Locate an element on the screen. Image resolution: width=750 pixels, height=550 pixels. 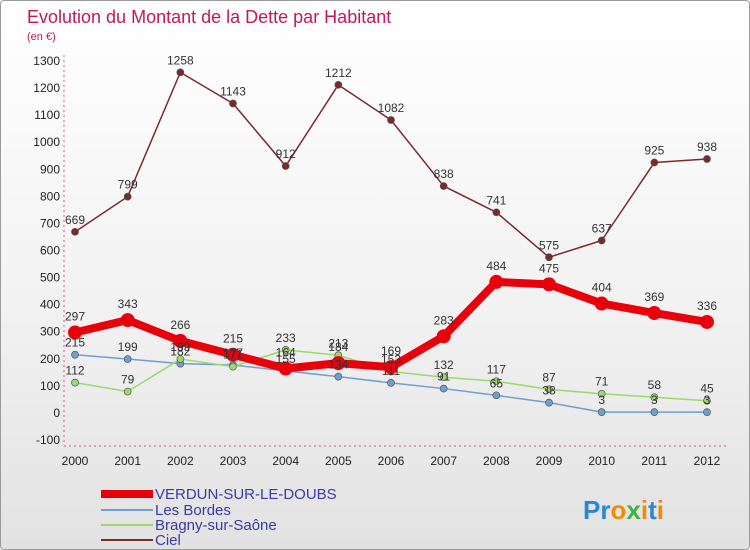
data-label: 134 is located at coordinates (338, 365).